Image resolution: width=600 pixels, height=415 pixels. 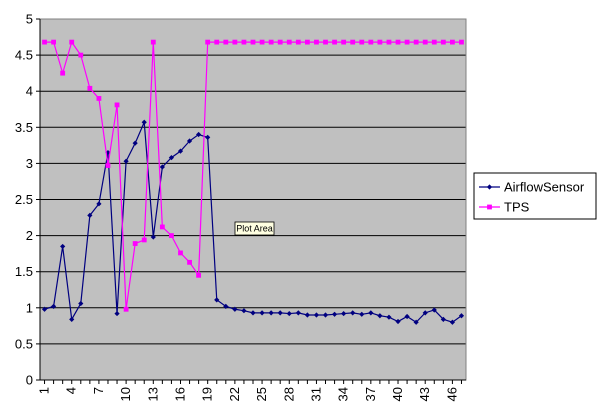 I want to click on x-tick-label: 28, so click(x=288, y=394).